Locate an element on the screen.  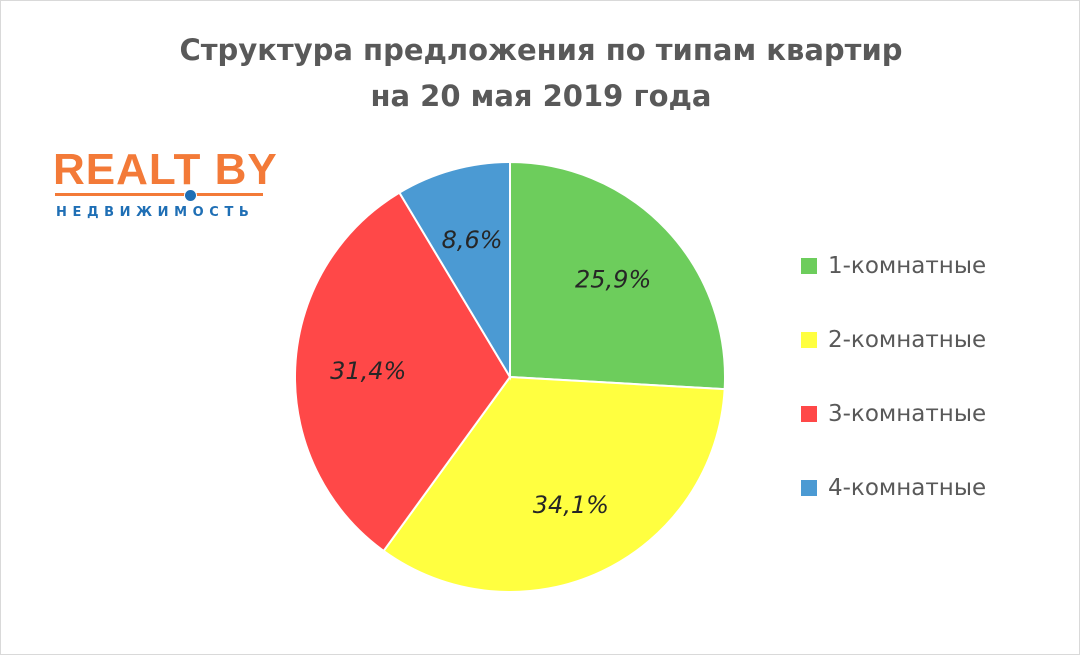
realt-by-logo: REALT BY НЕДВИЖИМОСТЬ is located at coordinates (165, 187).